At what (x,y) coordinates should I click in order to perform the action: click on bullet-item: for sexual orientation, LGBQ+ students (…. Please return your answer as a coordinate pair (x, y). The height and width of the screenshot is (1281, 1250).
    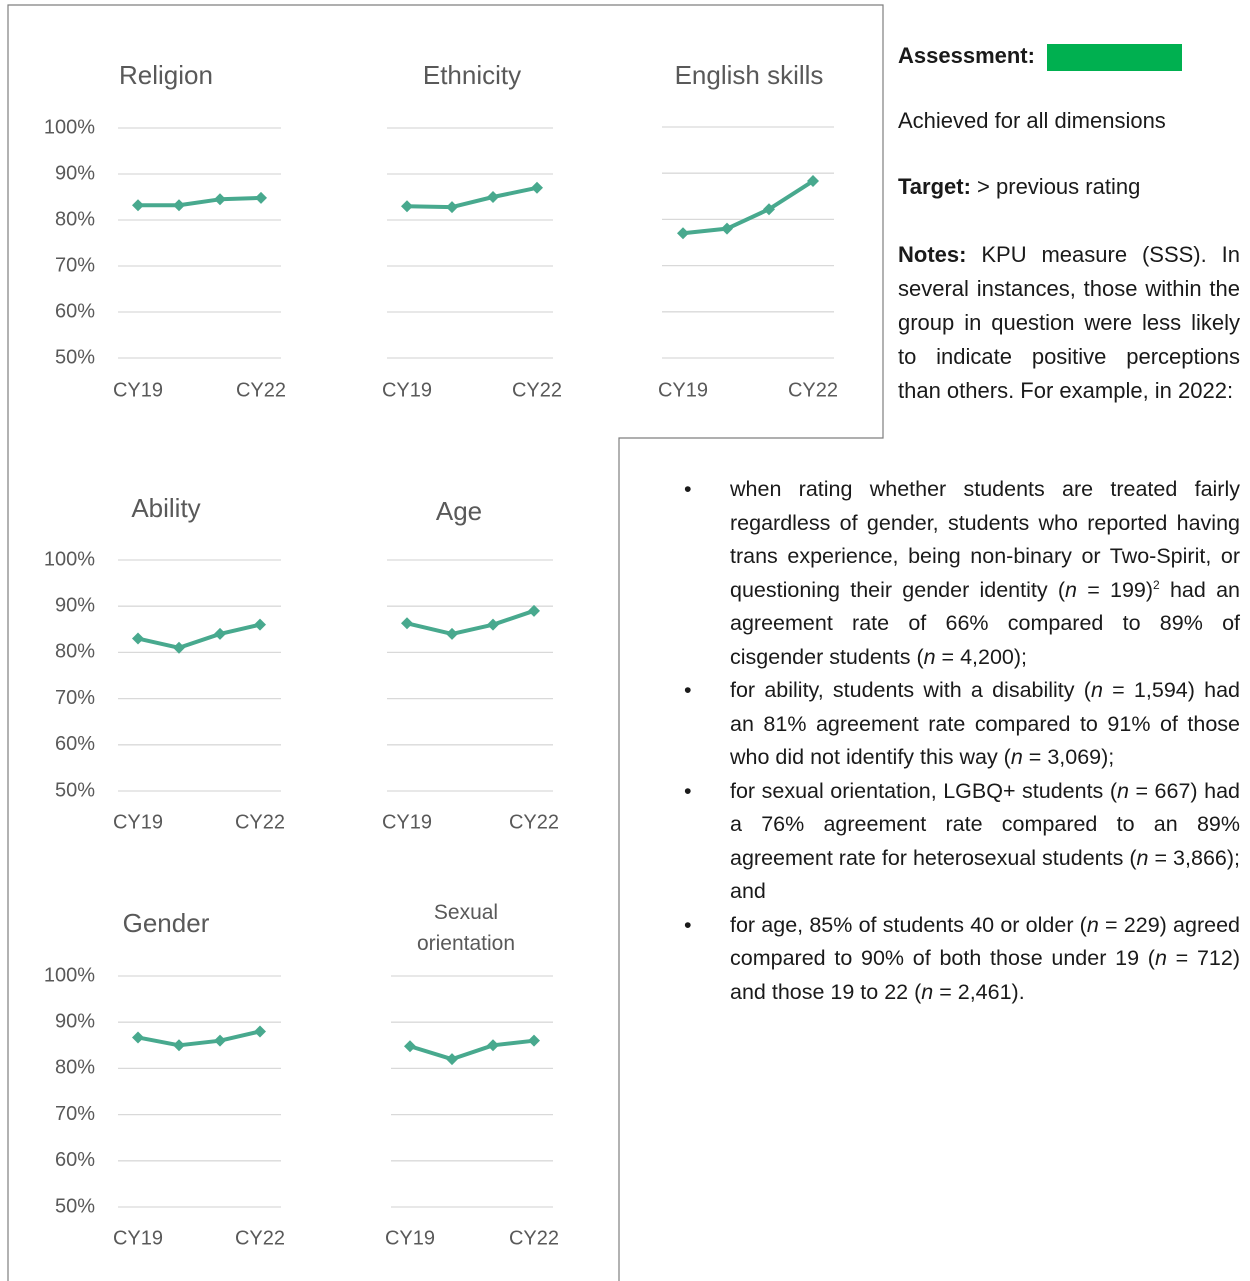
    Looking at the image, I should click on (962, 842).